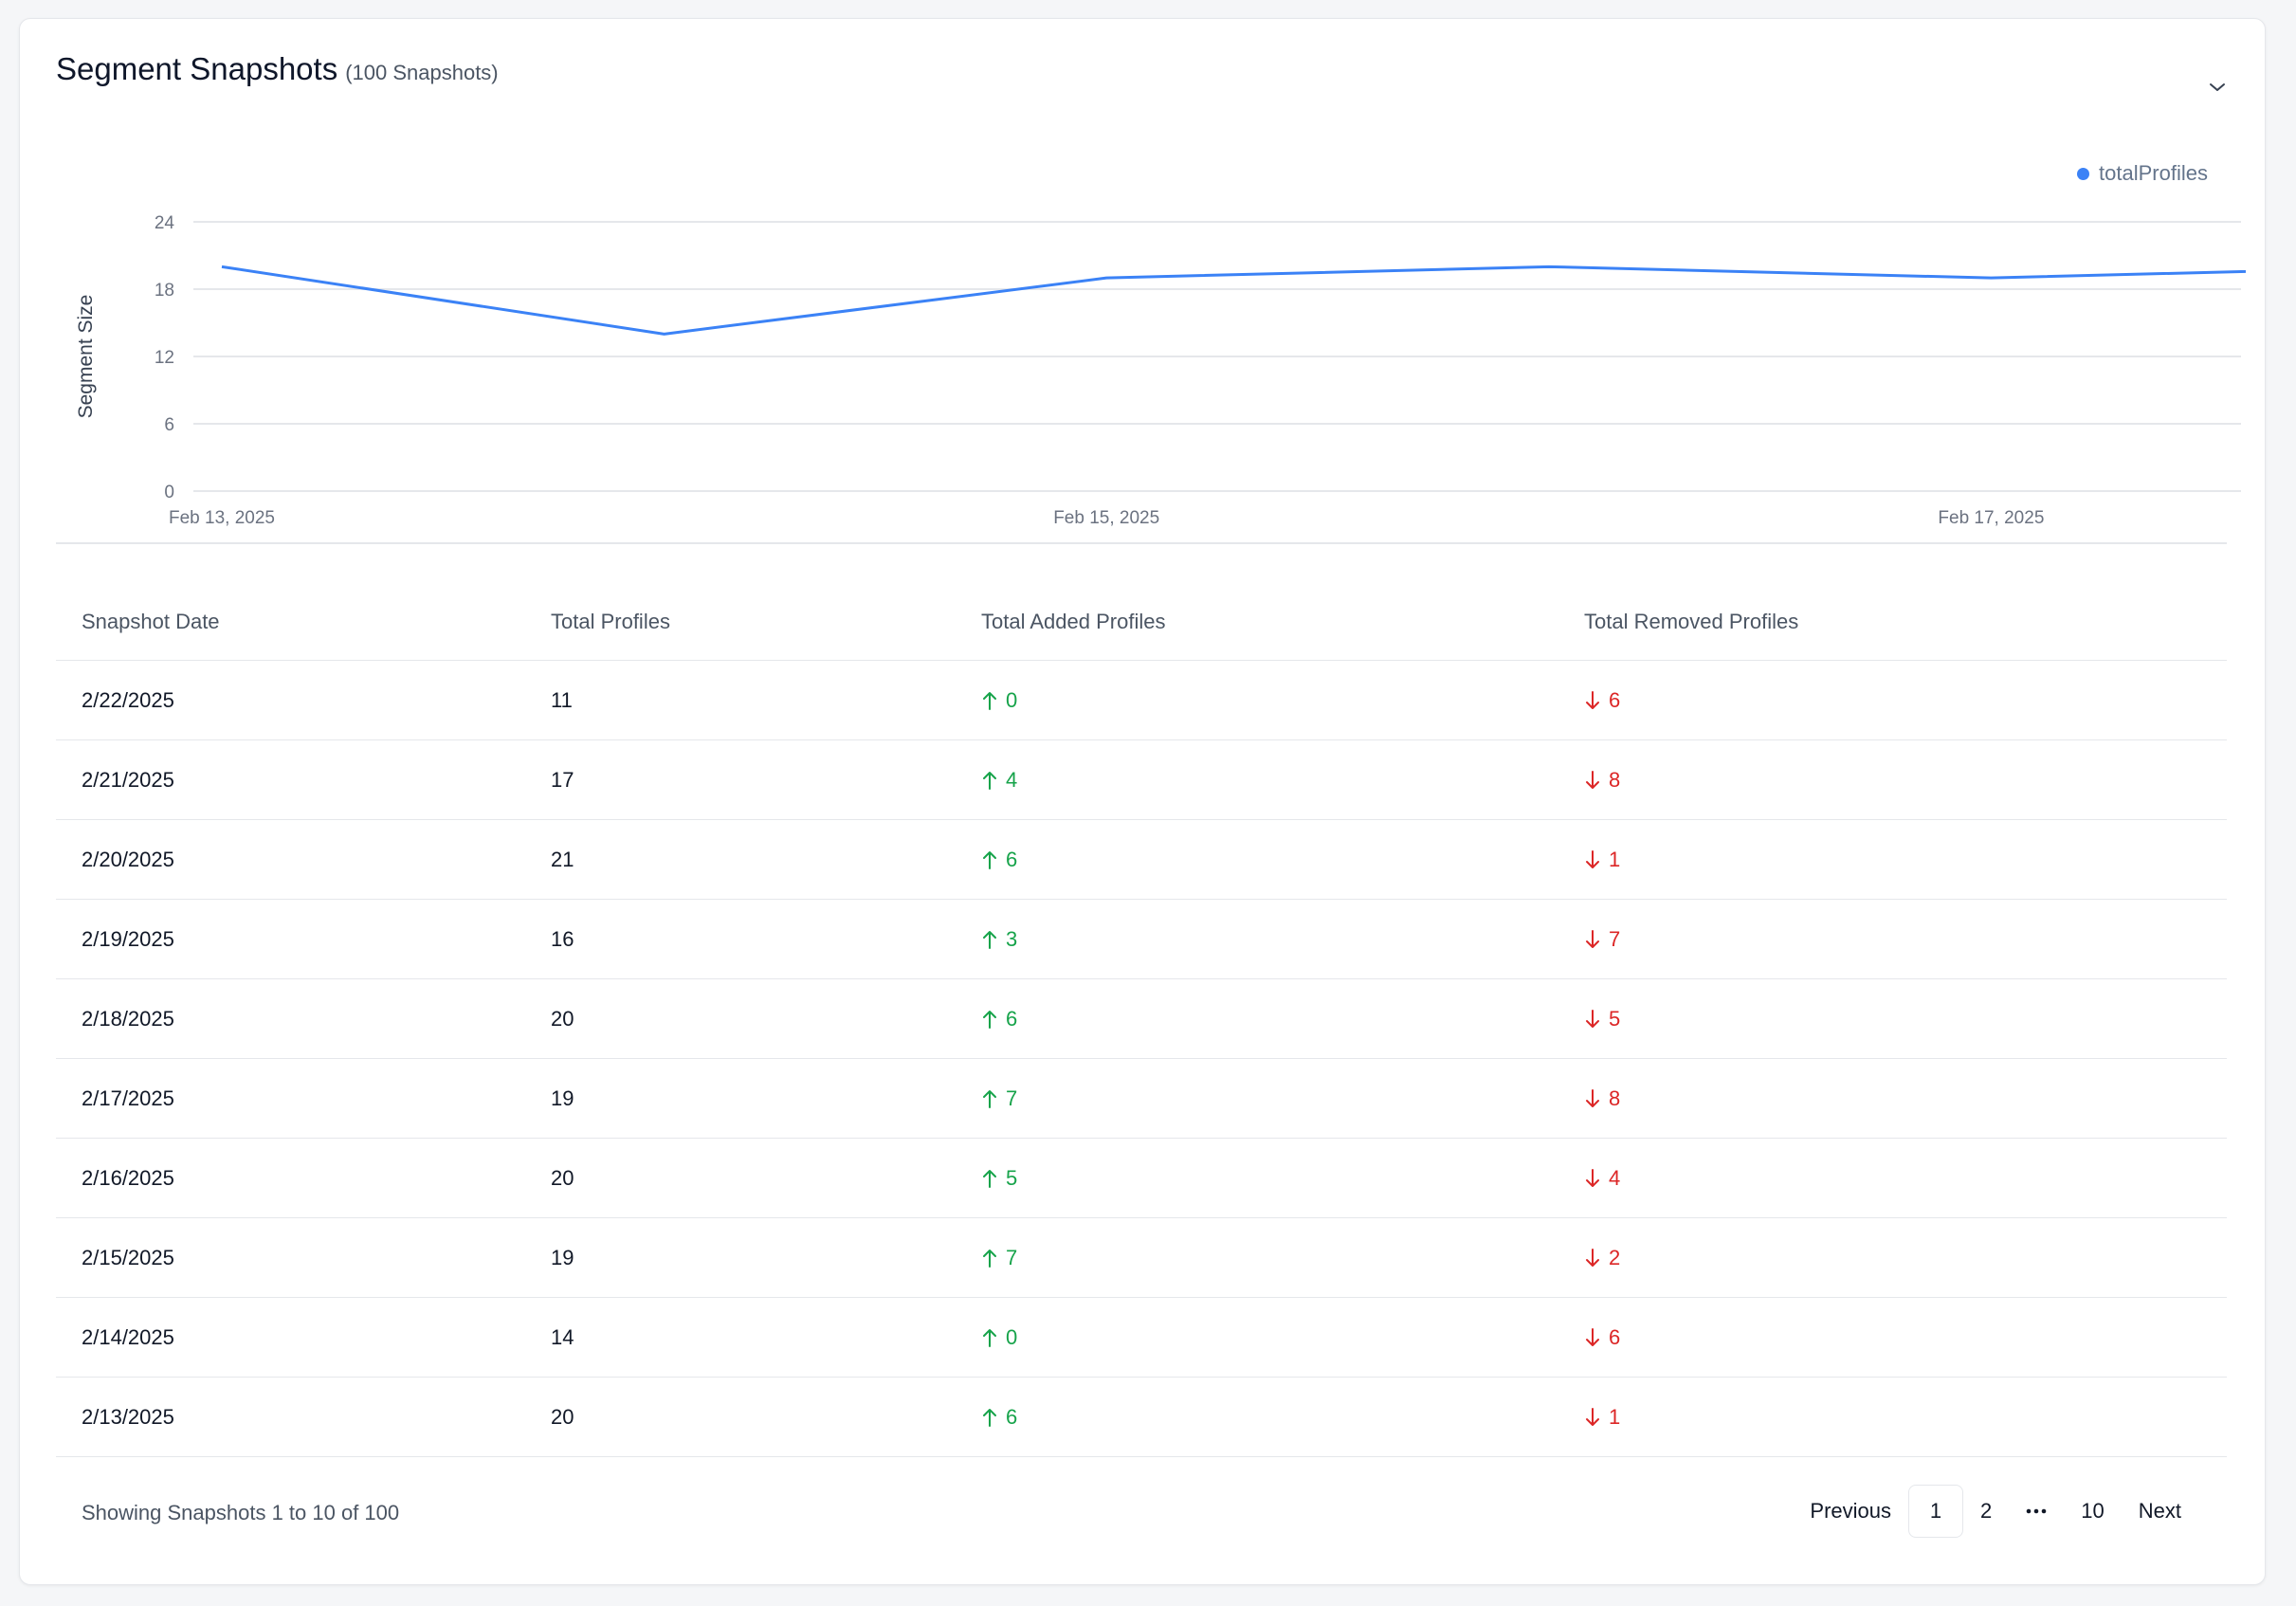 This screenshot has height=1606, width=2296. What do you see at coordinates (1615, 1257) in the screenshot?
I see `removed-value: 2` at bounding box center [1615, 1257].